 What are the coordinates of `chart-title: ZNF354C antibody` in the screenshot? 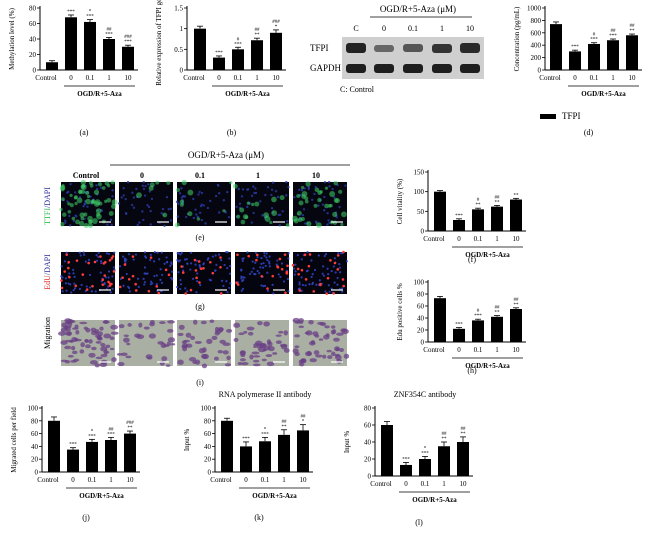 It's located at (425, 394).